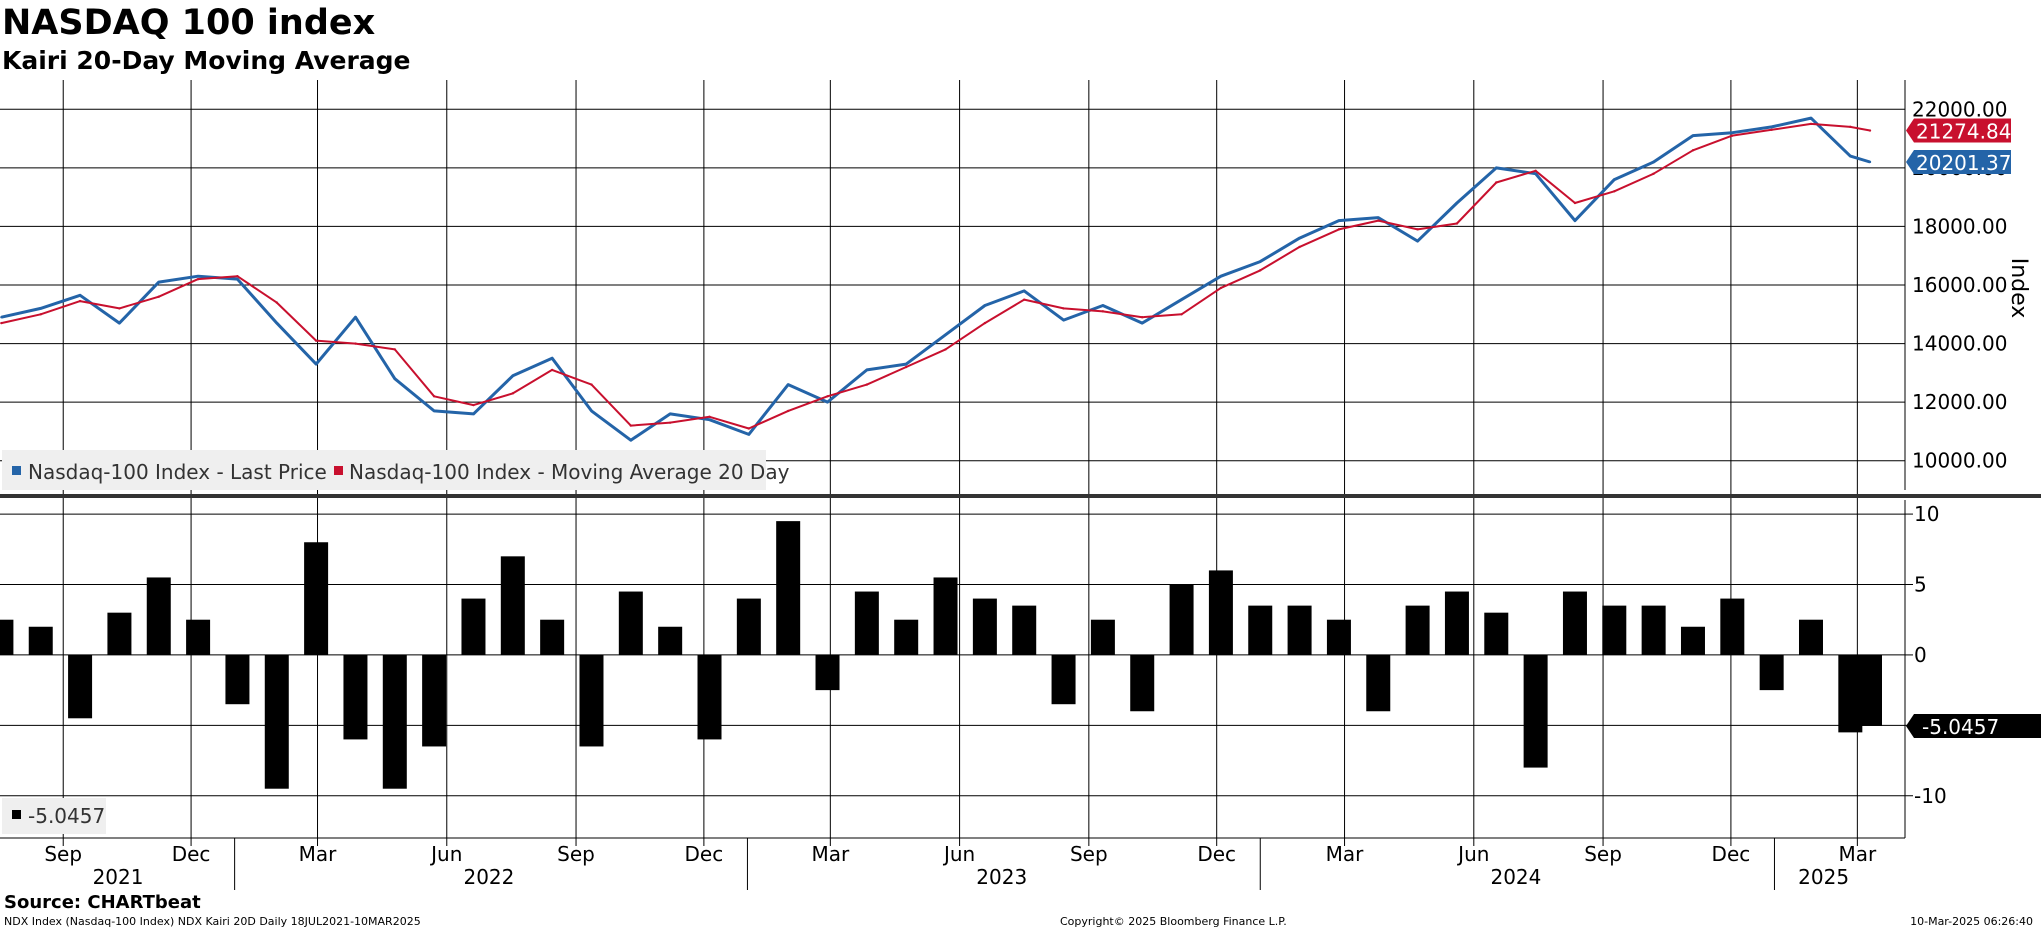 This screenshot has height=932, width=2041. What do you see at coordinates (1963, 132) in the screenshot?
I see `value-tag-label: 21274.84` at bounding box center [1963, 132].